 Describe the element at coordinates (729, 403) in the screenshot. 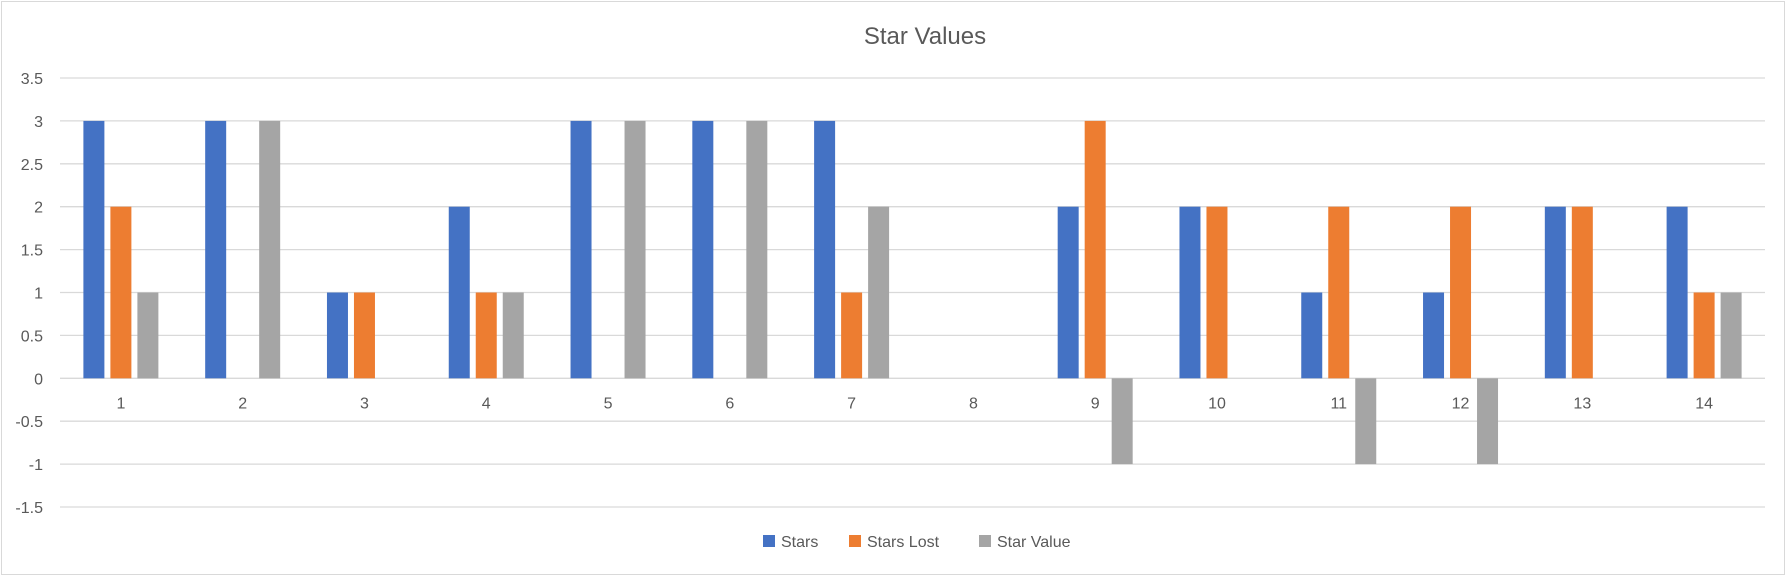

I see `x-tick-label: 6` at that location.